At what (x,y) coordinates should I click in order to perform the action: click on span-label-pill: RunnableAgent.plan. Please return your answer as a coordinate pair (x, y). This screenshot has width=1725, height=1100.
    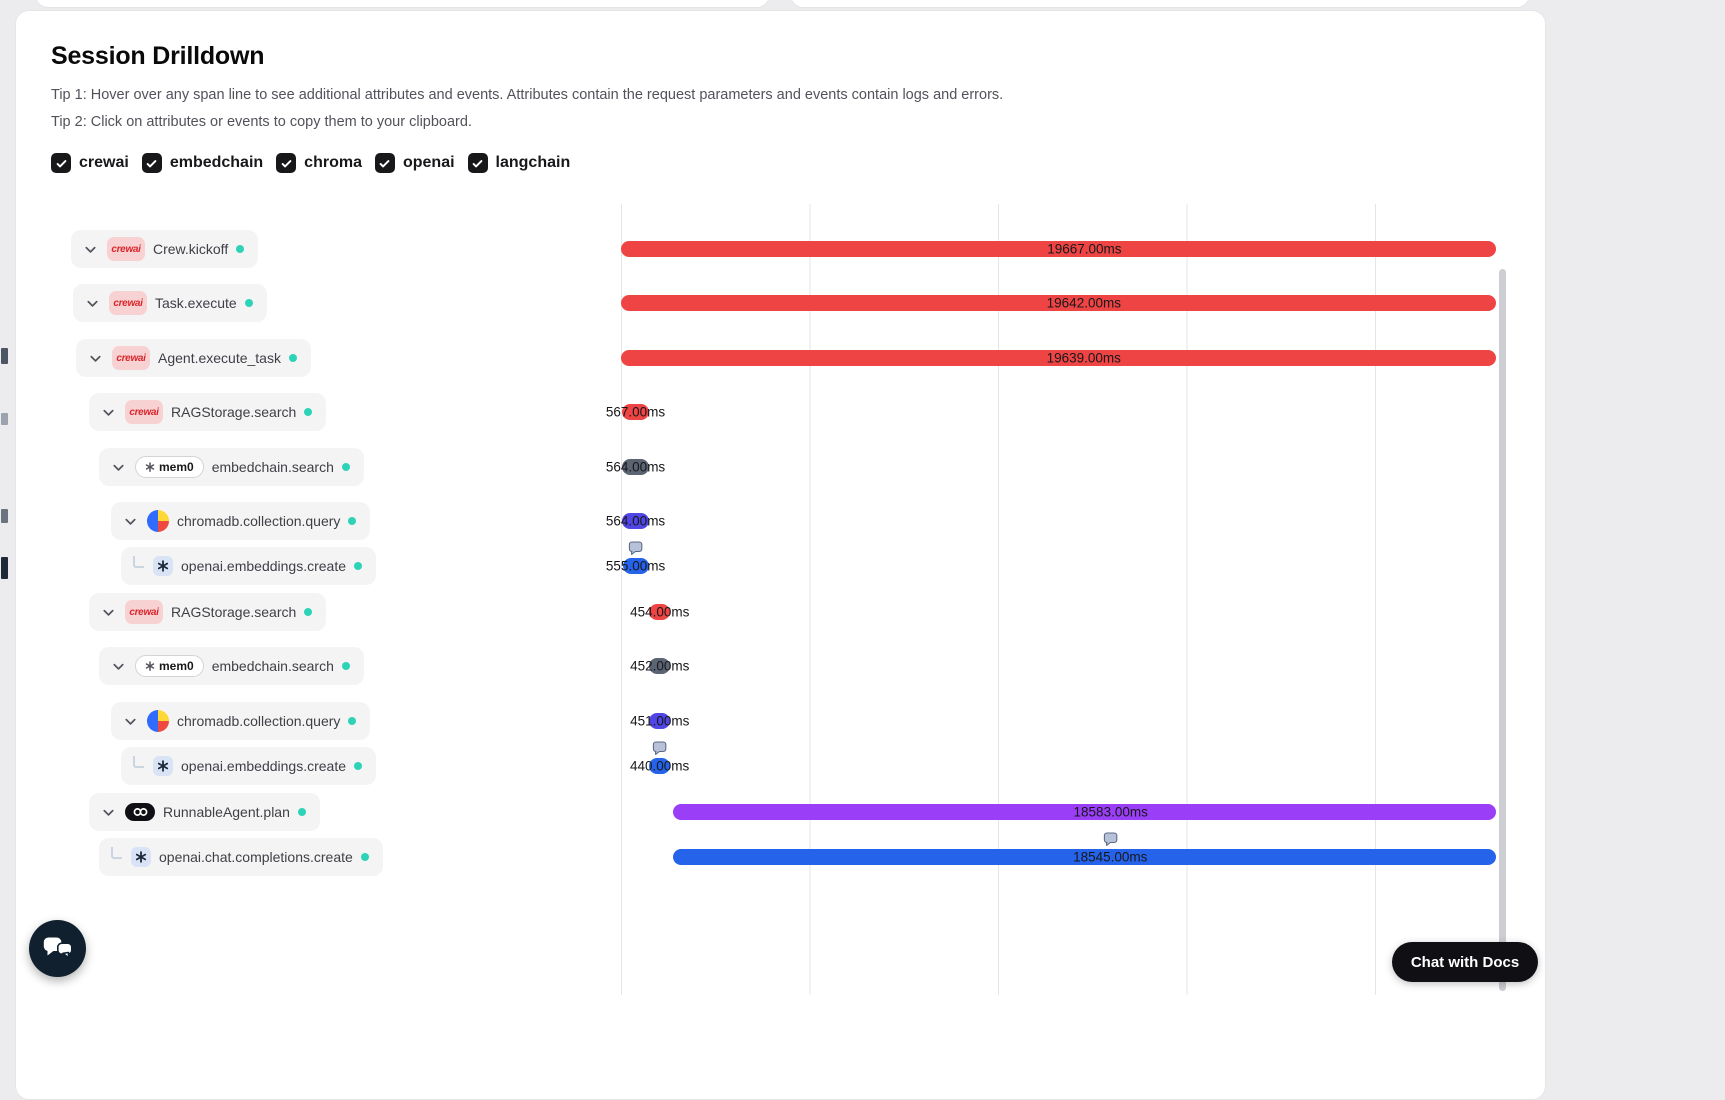
    Looking at the image, I should click on (204, 812).